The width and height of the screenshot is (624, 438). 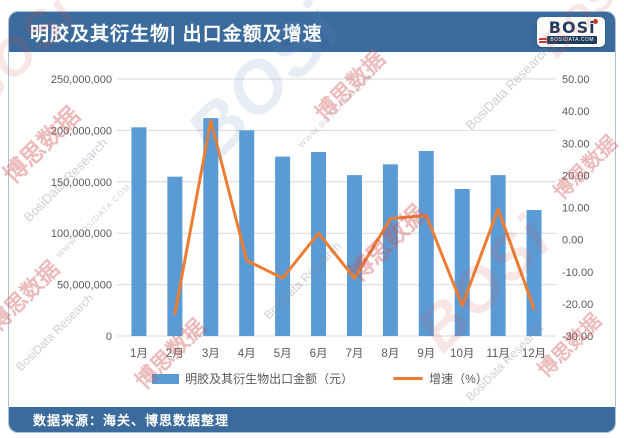 I want to click on right-axis-label: 40.00, so click(x=576, y=112).